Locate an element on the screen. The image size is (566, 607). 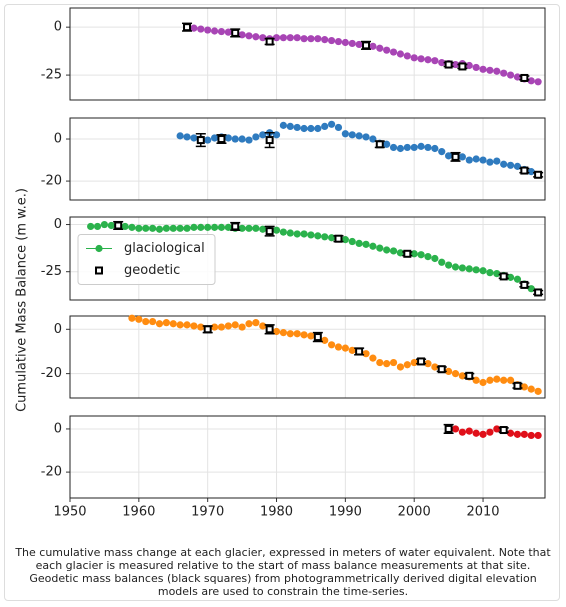
y-tick-label: 0 is located at coordinates (58, 224).